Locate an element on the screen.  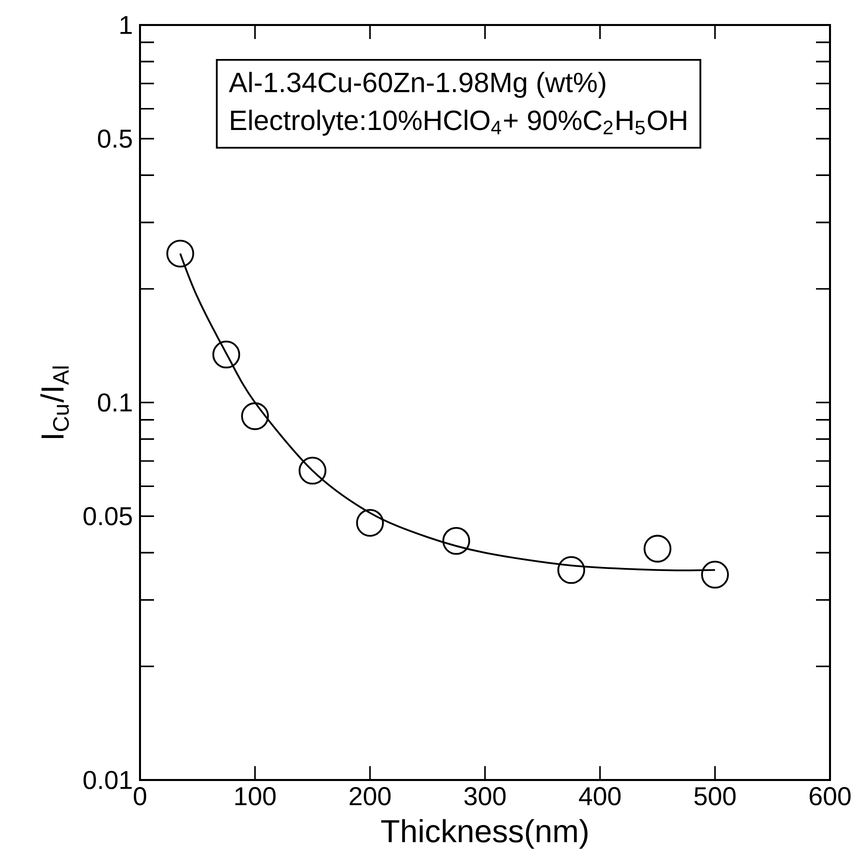
y-tick-label: 0.05 is located at coordinates (108, 516).